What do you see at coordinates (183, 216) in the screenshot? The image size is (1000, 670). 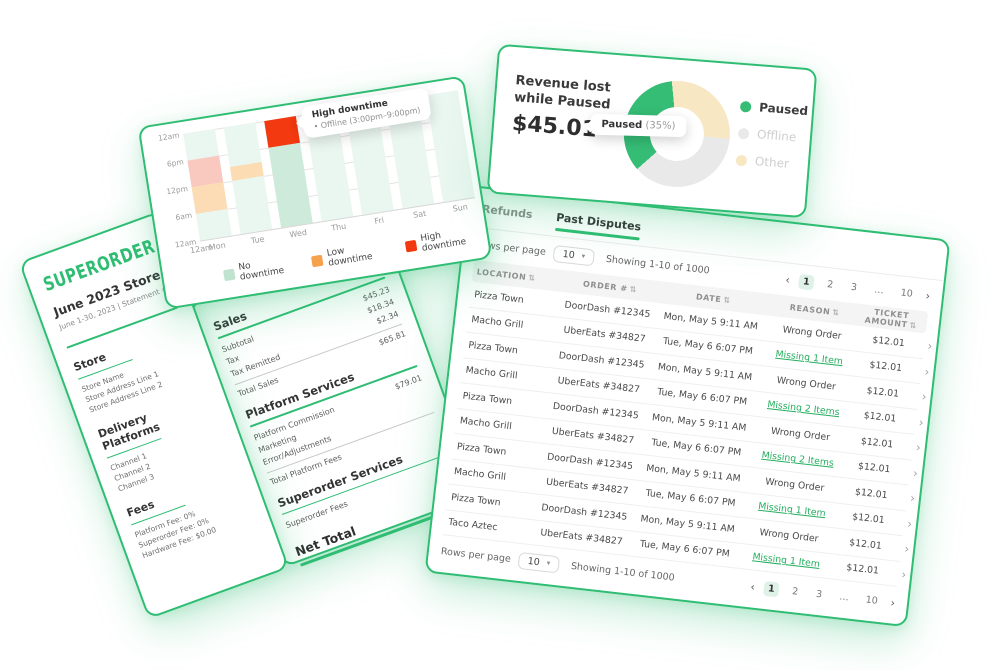 I see `heatmap-y-label: 6am` at bounding box center [183, 216].